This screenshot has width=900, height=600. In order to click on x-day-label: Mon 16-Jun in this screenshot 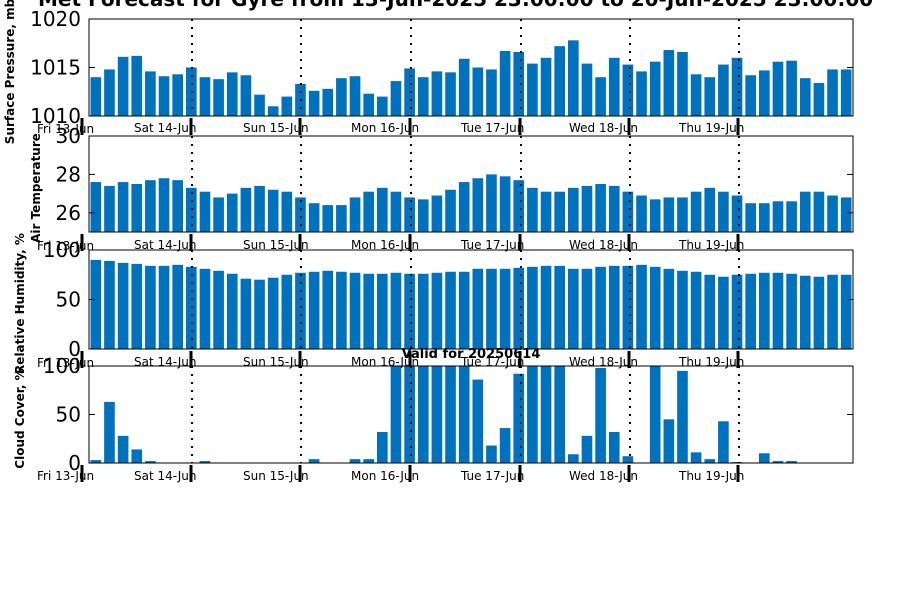, I will do `click(385, 476)`.